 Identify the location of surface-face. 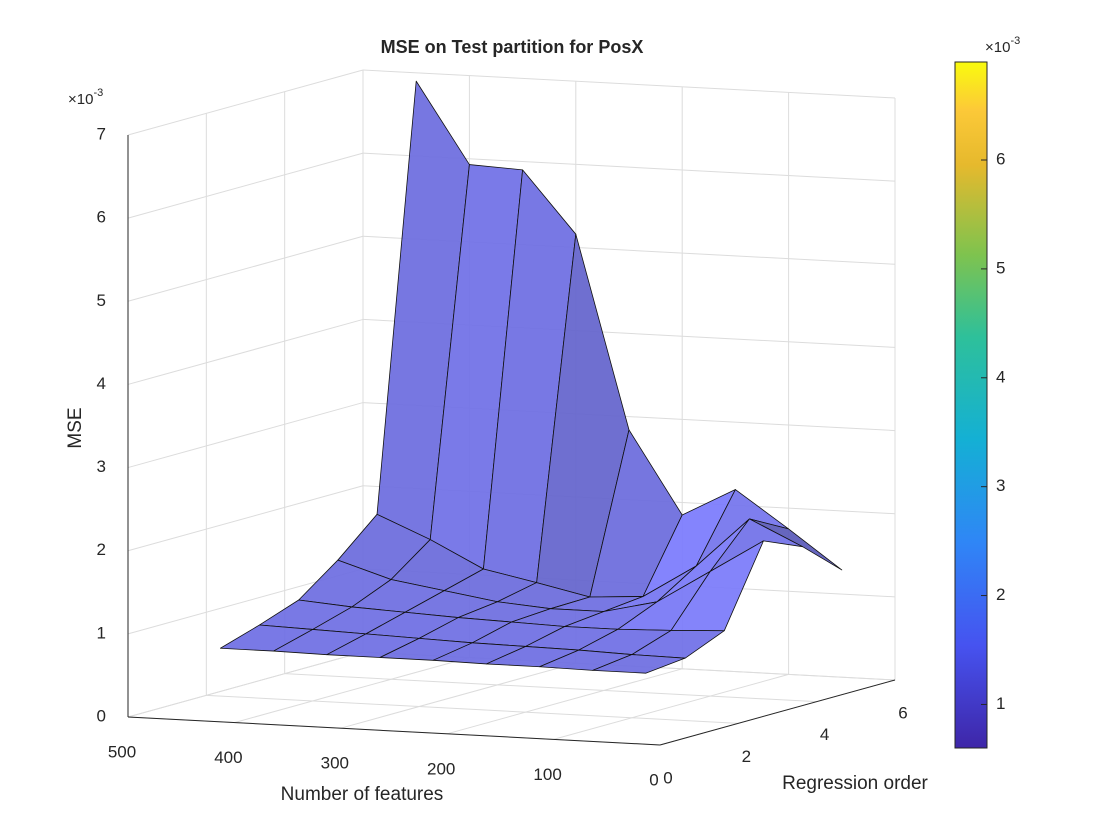
(639, 664).